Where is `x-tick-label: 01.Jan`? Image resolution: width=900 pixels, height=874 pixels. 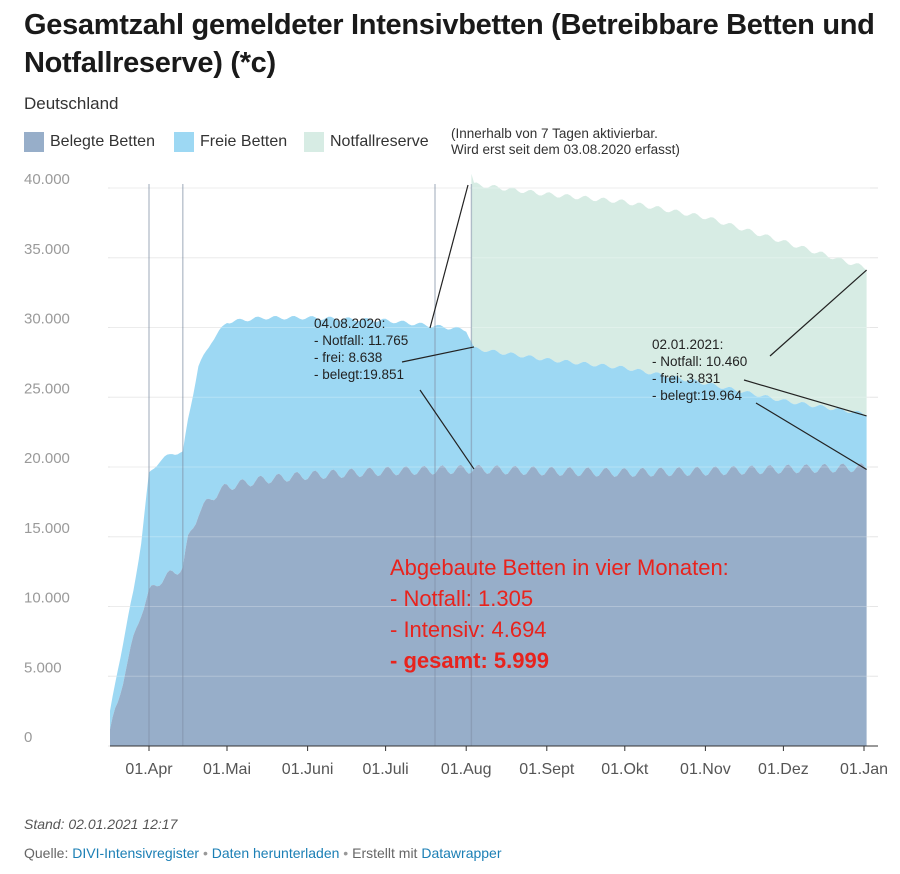 x-tick-label: 01.Jan is located at coordinates (864, 769).